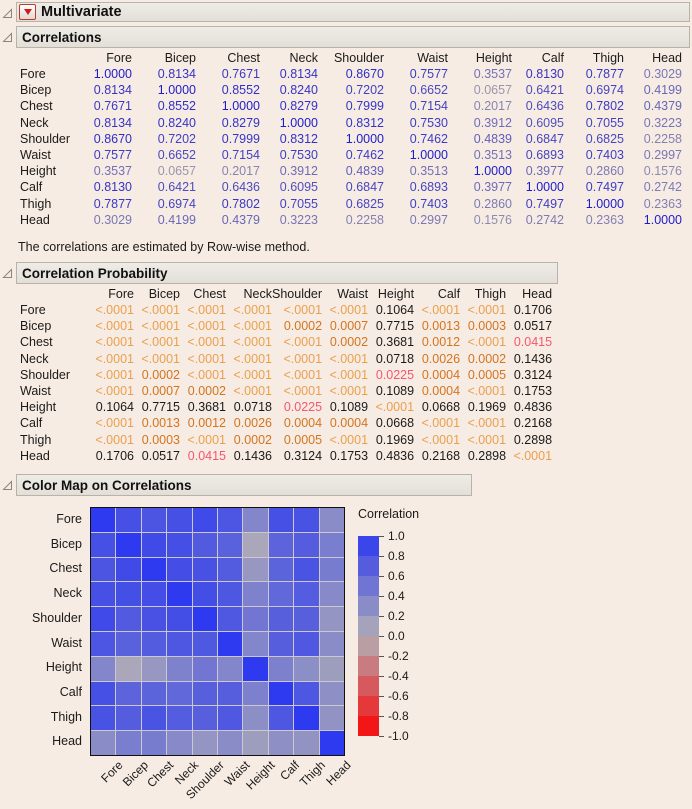  I want to click on red-triangle-menu-button, so click(27, 12).